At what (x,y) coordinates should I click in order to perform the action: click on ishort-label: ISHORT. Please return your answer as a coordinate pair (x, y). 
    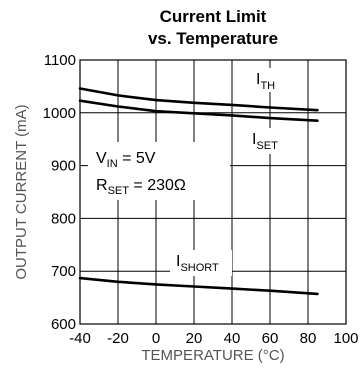
    Looking at the image, I should click on (197, 263).